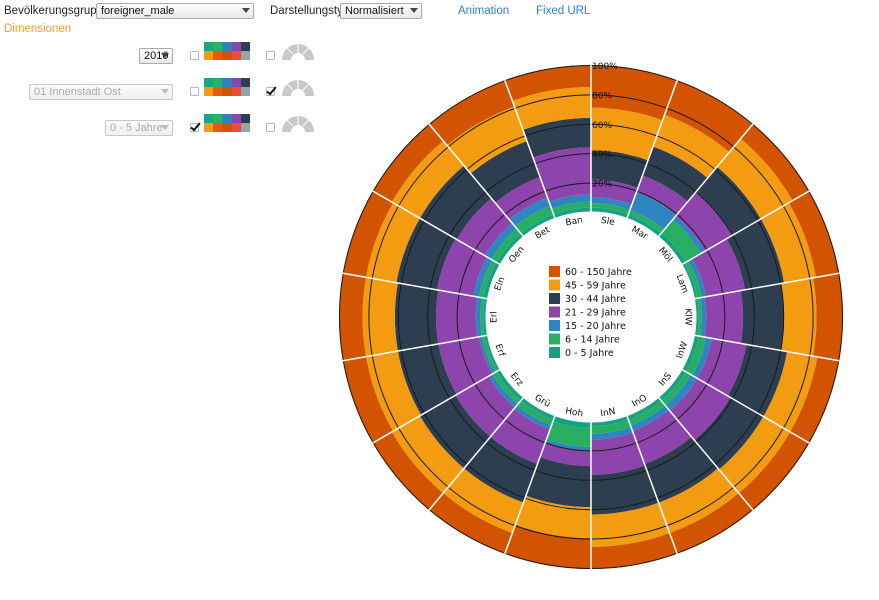 This screenshot has width=879, height=600. Describe the element at coordinates (194, 55) in the screenshot. I see `year-palette-checkbox` at that location.